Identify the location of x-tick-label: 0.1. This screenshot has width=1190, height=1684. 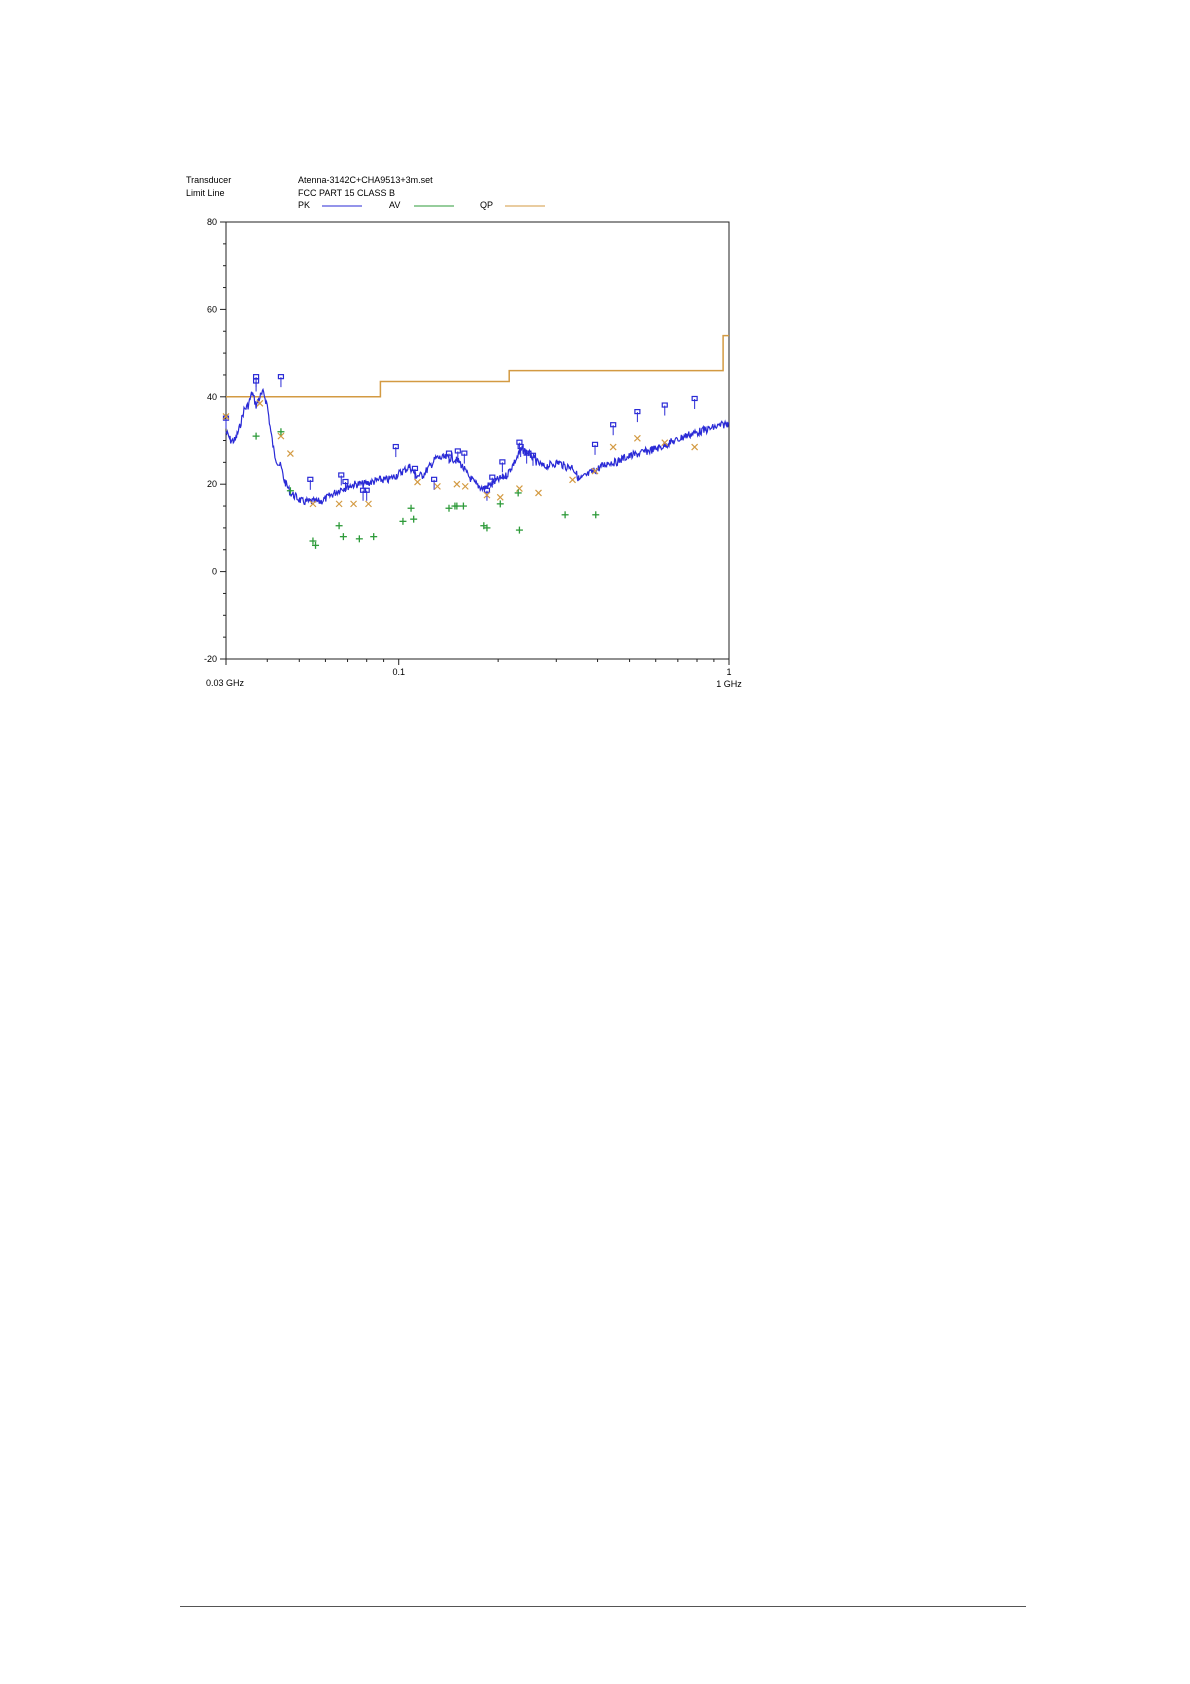
(398, 672).